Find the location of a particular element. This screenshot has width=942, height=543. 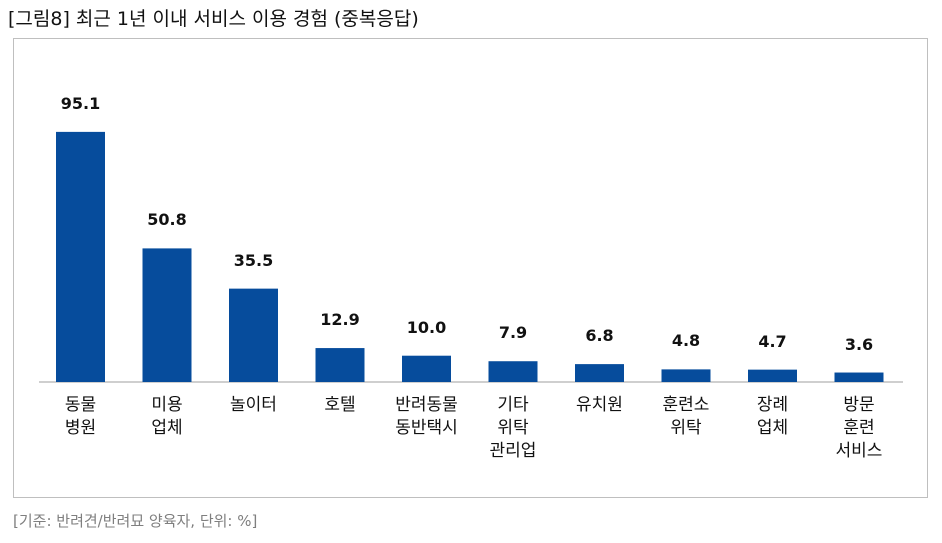

value-label: 4.8 is located at coordinates (686, 341).